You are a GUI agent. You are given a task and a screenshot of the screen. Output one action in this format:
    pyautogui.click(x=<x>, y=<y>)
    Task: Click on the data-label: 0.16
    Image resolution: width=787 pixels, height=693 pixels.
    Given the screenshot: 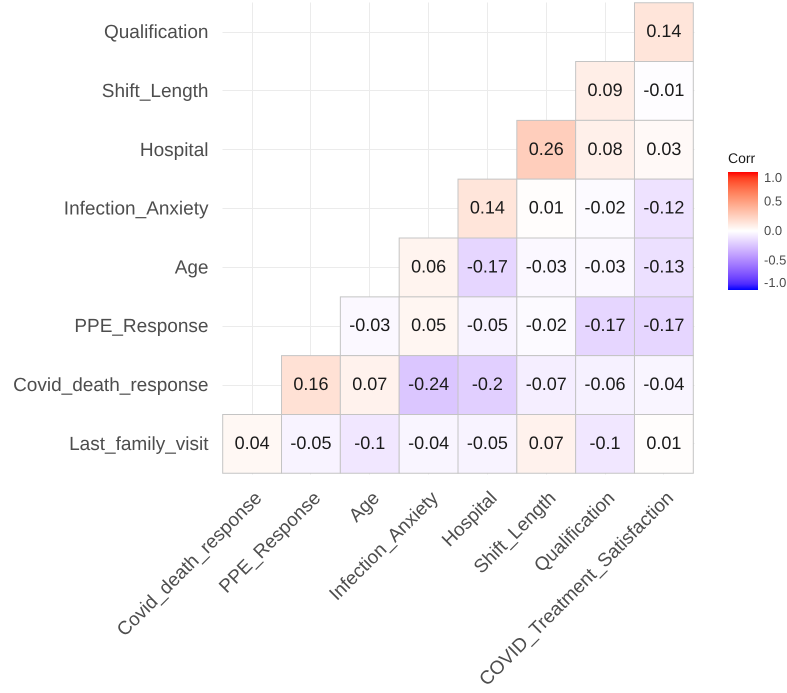 What is the action you would take?
    pyautogui.click(x=310, y=384)
    